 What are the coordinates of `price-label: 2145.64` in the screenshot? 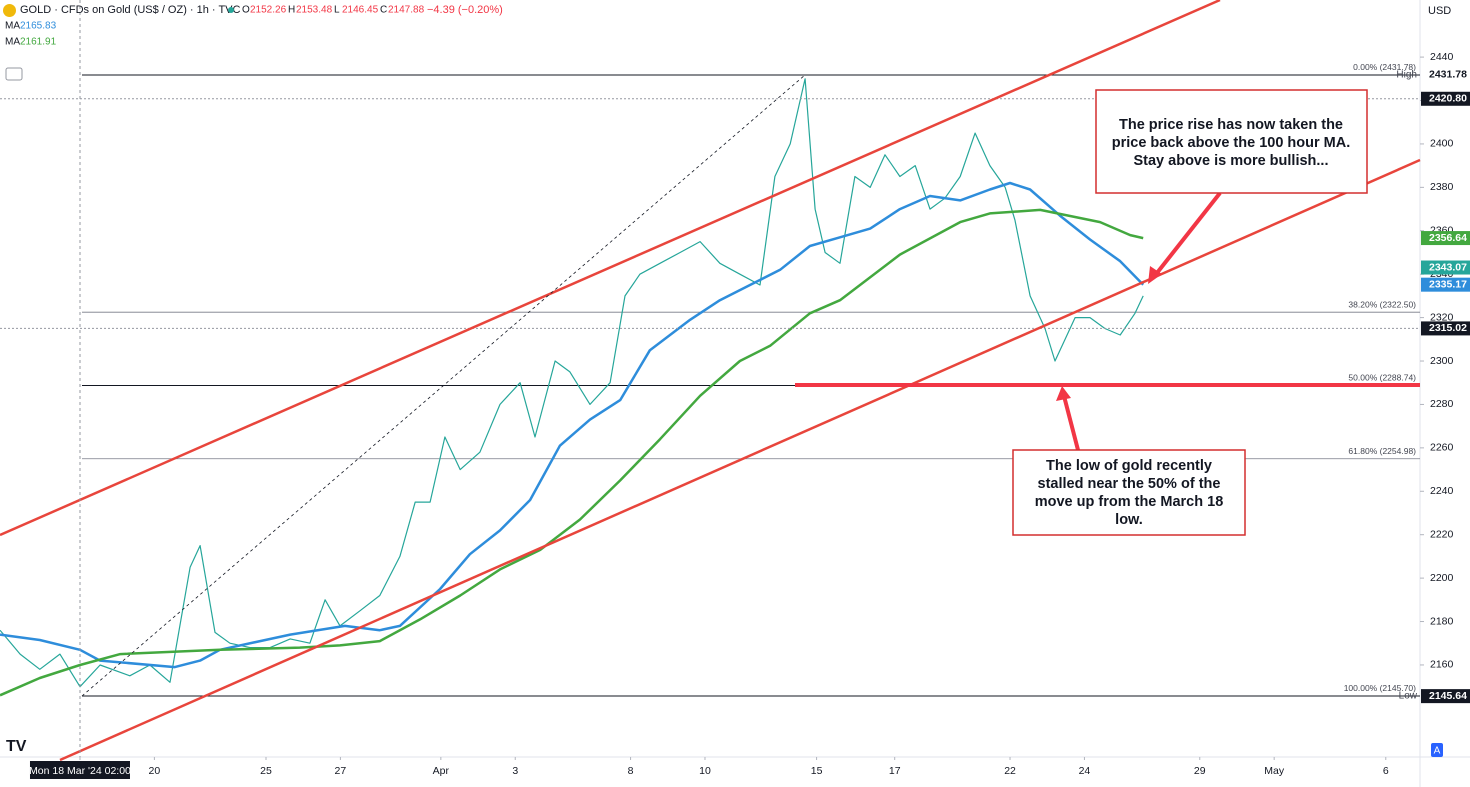 It's located at (1448, 696).